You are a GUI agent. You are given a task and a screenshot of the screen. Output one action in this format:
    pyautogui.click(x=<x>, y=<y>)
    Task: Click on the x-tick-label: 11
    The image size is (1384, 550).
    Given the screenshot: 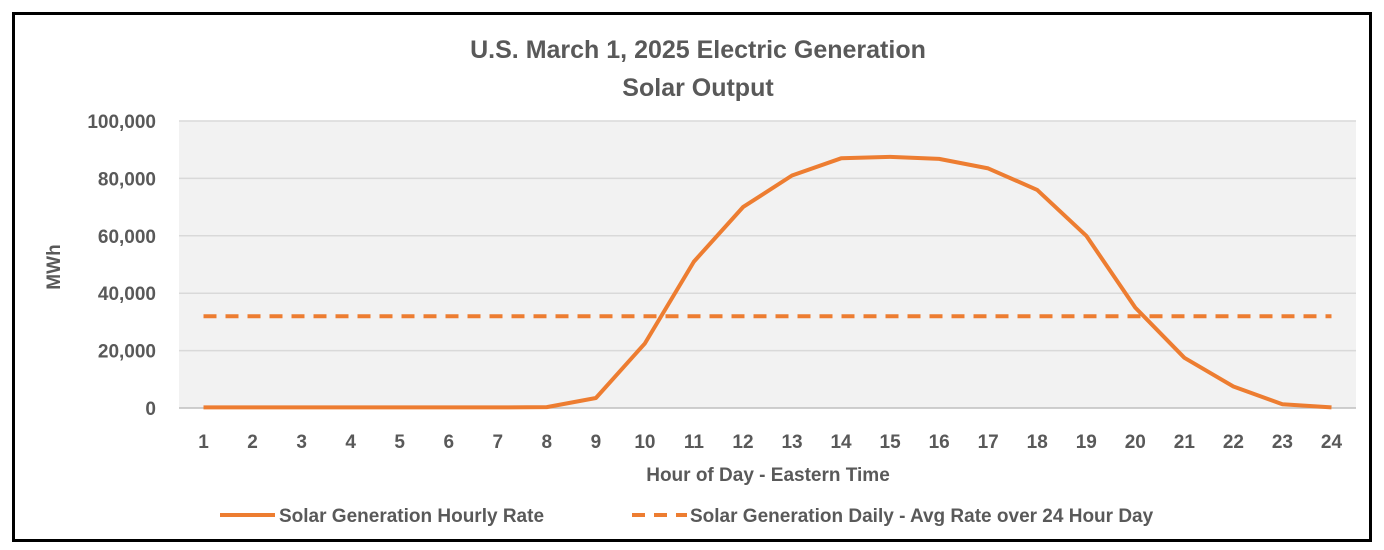 What is the action you would take?
    pyautogui.click(x=694, y=442)
    